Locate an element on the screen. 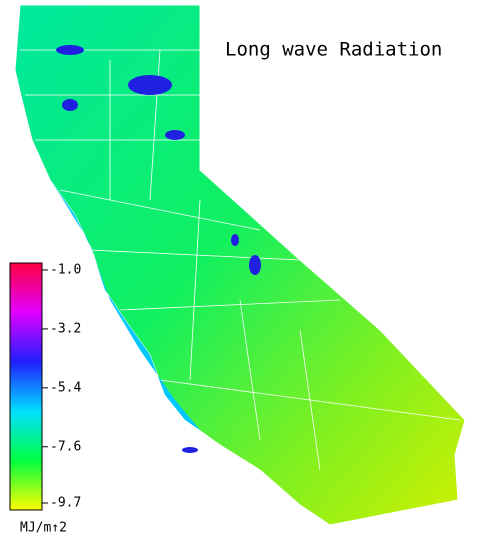 This screenshot has height=554, width=500. colorbar-tick-label: -1.0 is located at coordinates (65, 270).